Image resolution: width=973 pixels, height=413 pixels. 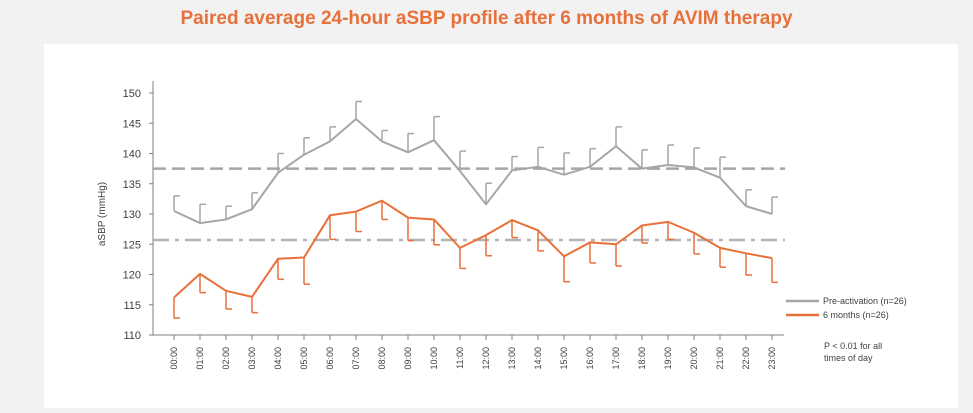 What do you see at coordinates (694, 358) in the screenshot?
I see `x-tick-label: 20:00` at bounding box center [694, 358].